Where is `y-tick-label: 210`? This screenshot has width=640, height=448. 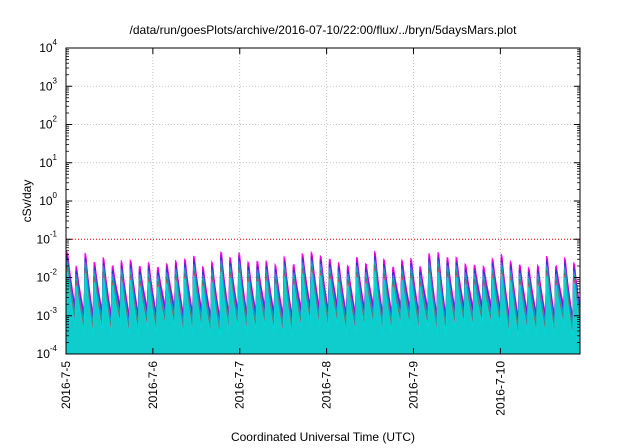 y-tick-label: 210 is located at coordinates (48, 123).